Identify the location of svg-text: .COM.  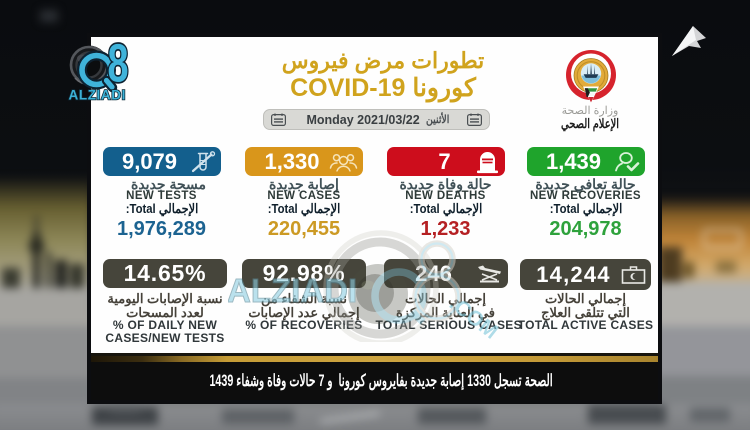
(473, 317).